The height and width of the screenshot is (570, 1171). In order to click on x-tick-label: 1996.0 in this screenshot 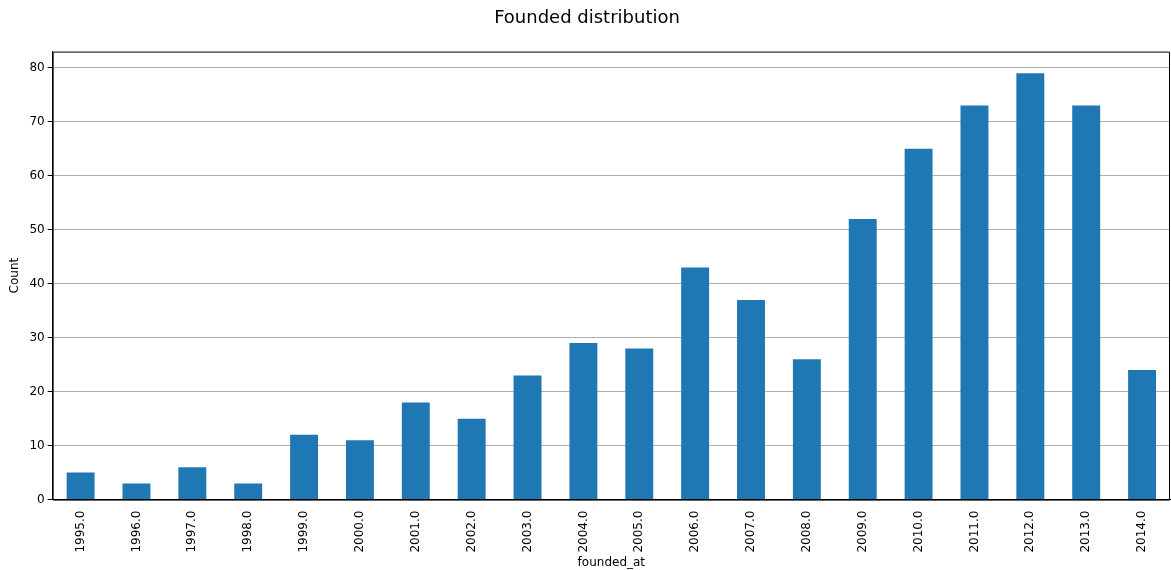, I will do `click(135, 531)`.